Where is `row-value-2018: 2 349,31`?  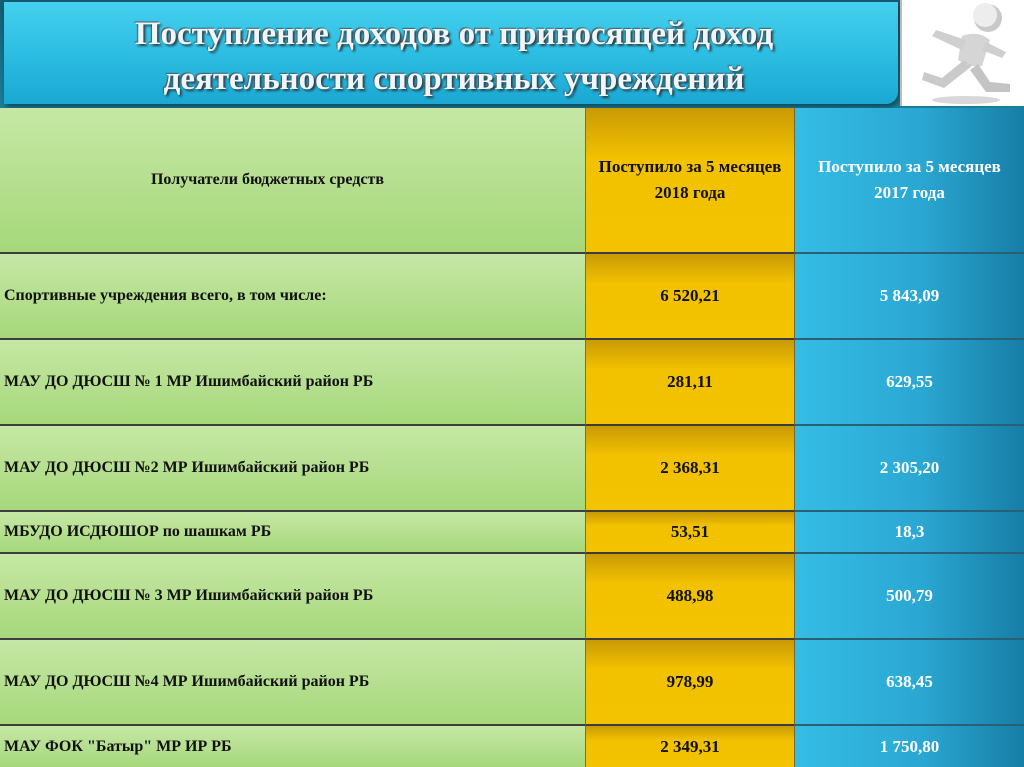 row-value-2018: 2 349,31 is located at coordinates (690, 746).